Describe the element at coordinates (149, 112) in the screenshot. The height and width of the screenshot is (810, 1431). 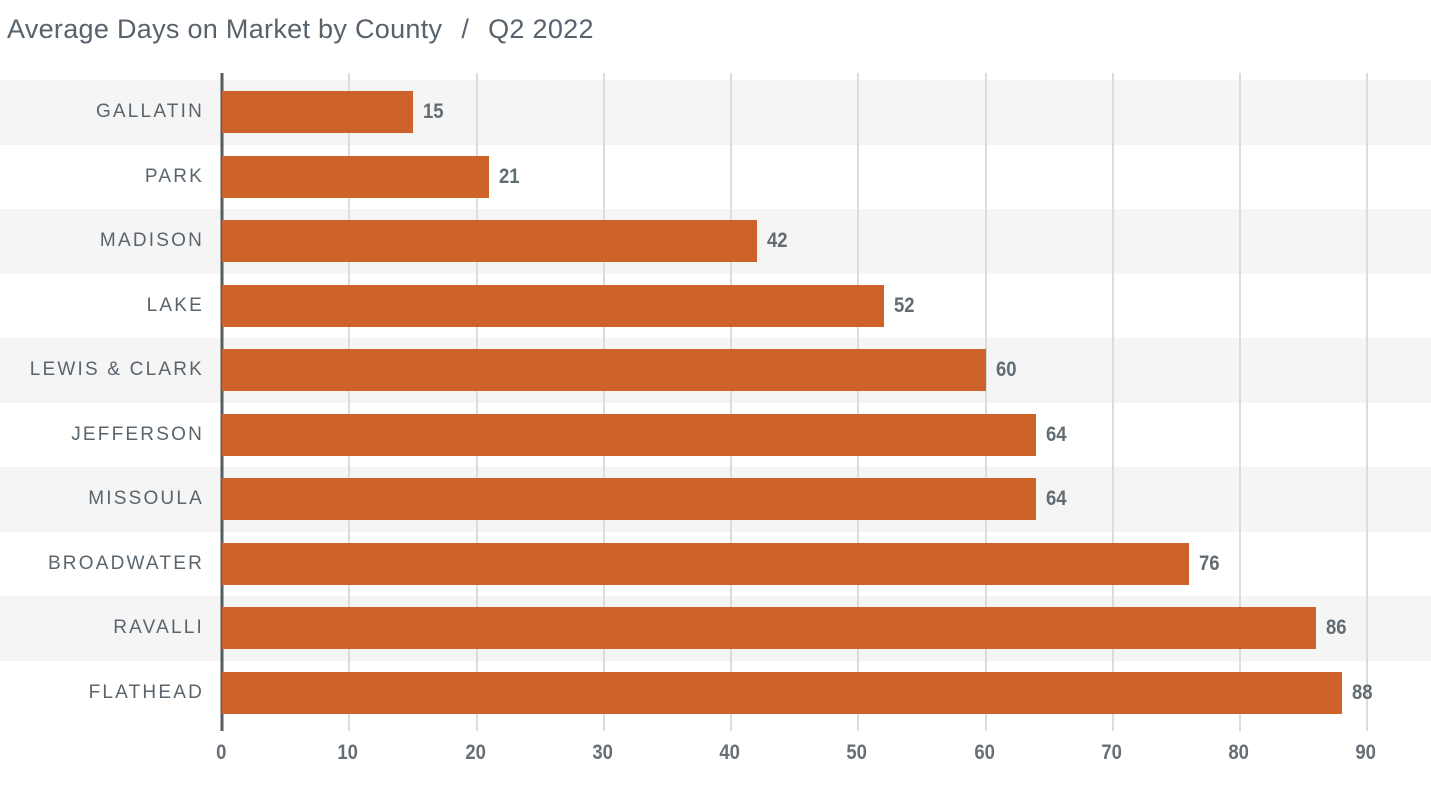
I see `category-label: GALLATIN` at that location.